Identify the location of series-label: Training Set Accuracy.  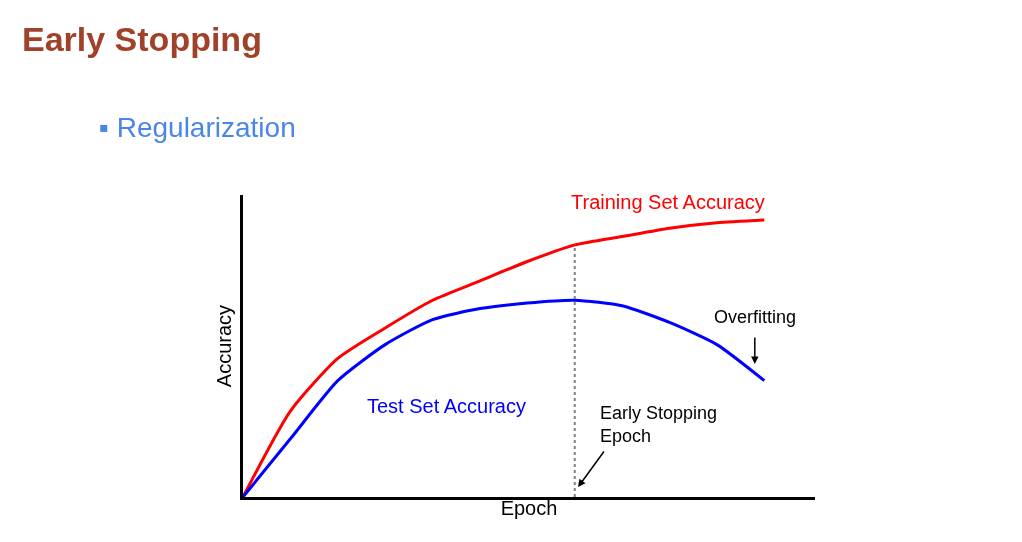
(668, 202).